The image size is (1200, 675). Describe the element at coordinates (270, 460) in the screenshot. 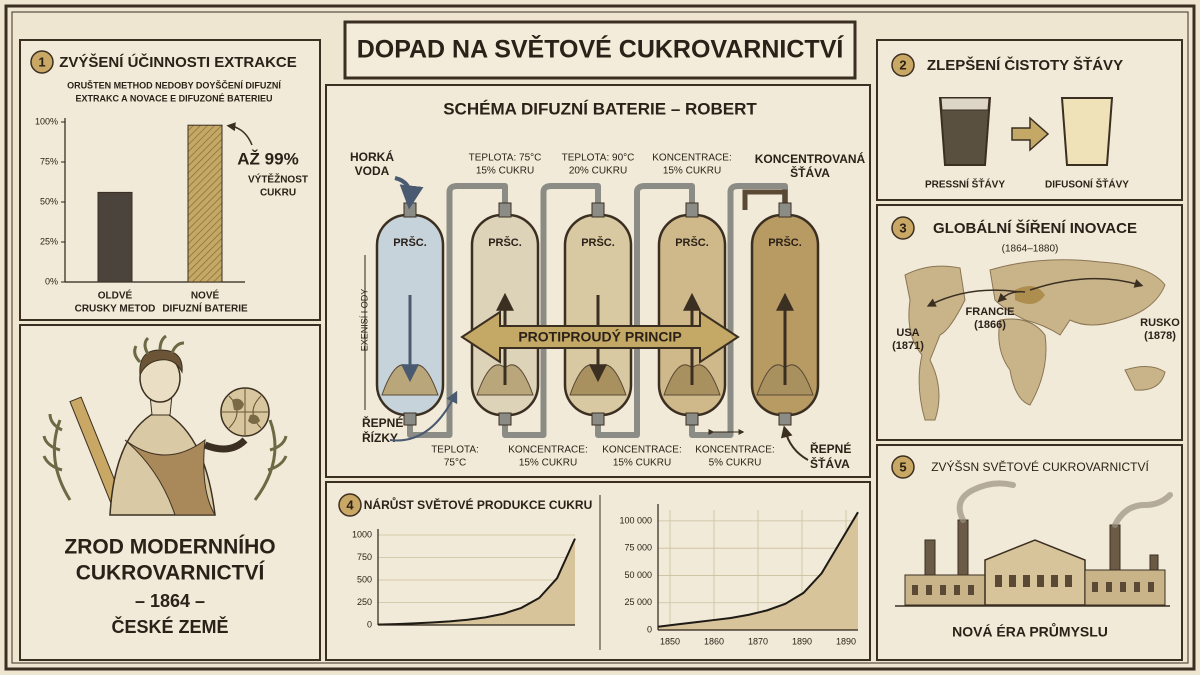

I see `laurel-right` at that location.